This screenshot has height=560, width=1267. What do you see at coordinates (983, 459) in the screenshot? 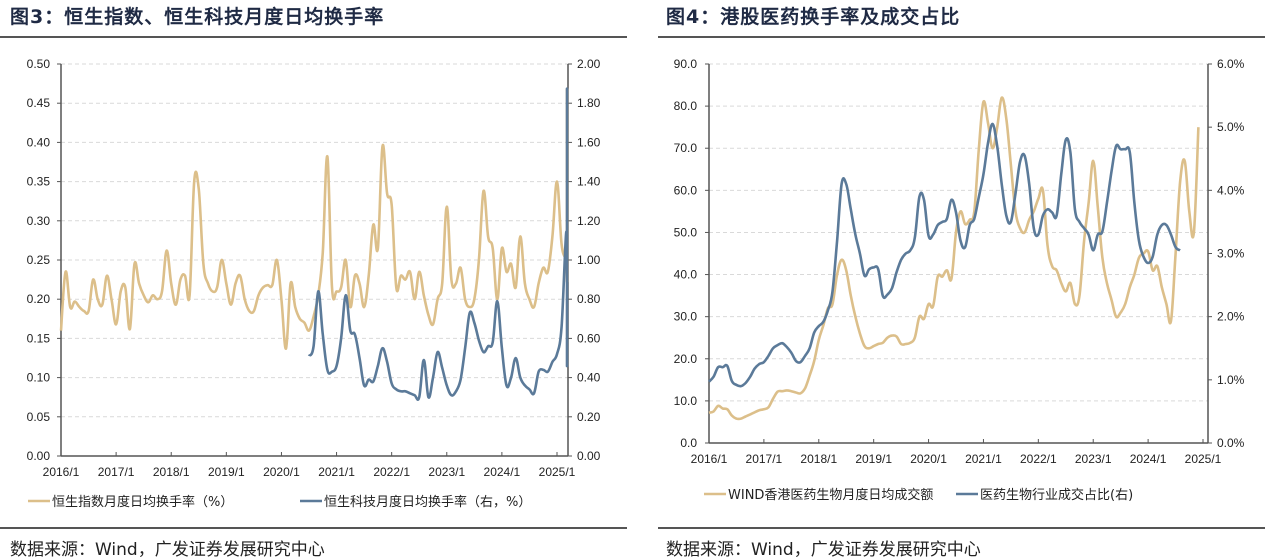
I see `fig4-x-tick-label: 2021/1` at bounding box center [983, 459].